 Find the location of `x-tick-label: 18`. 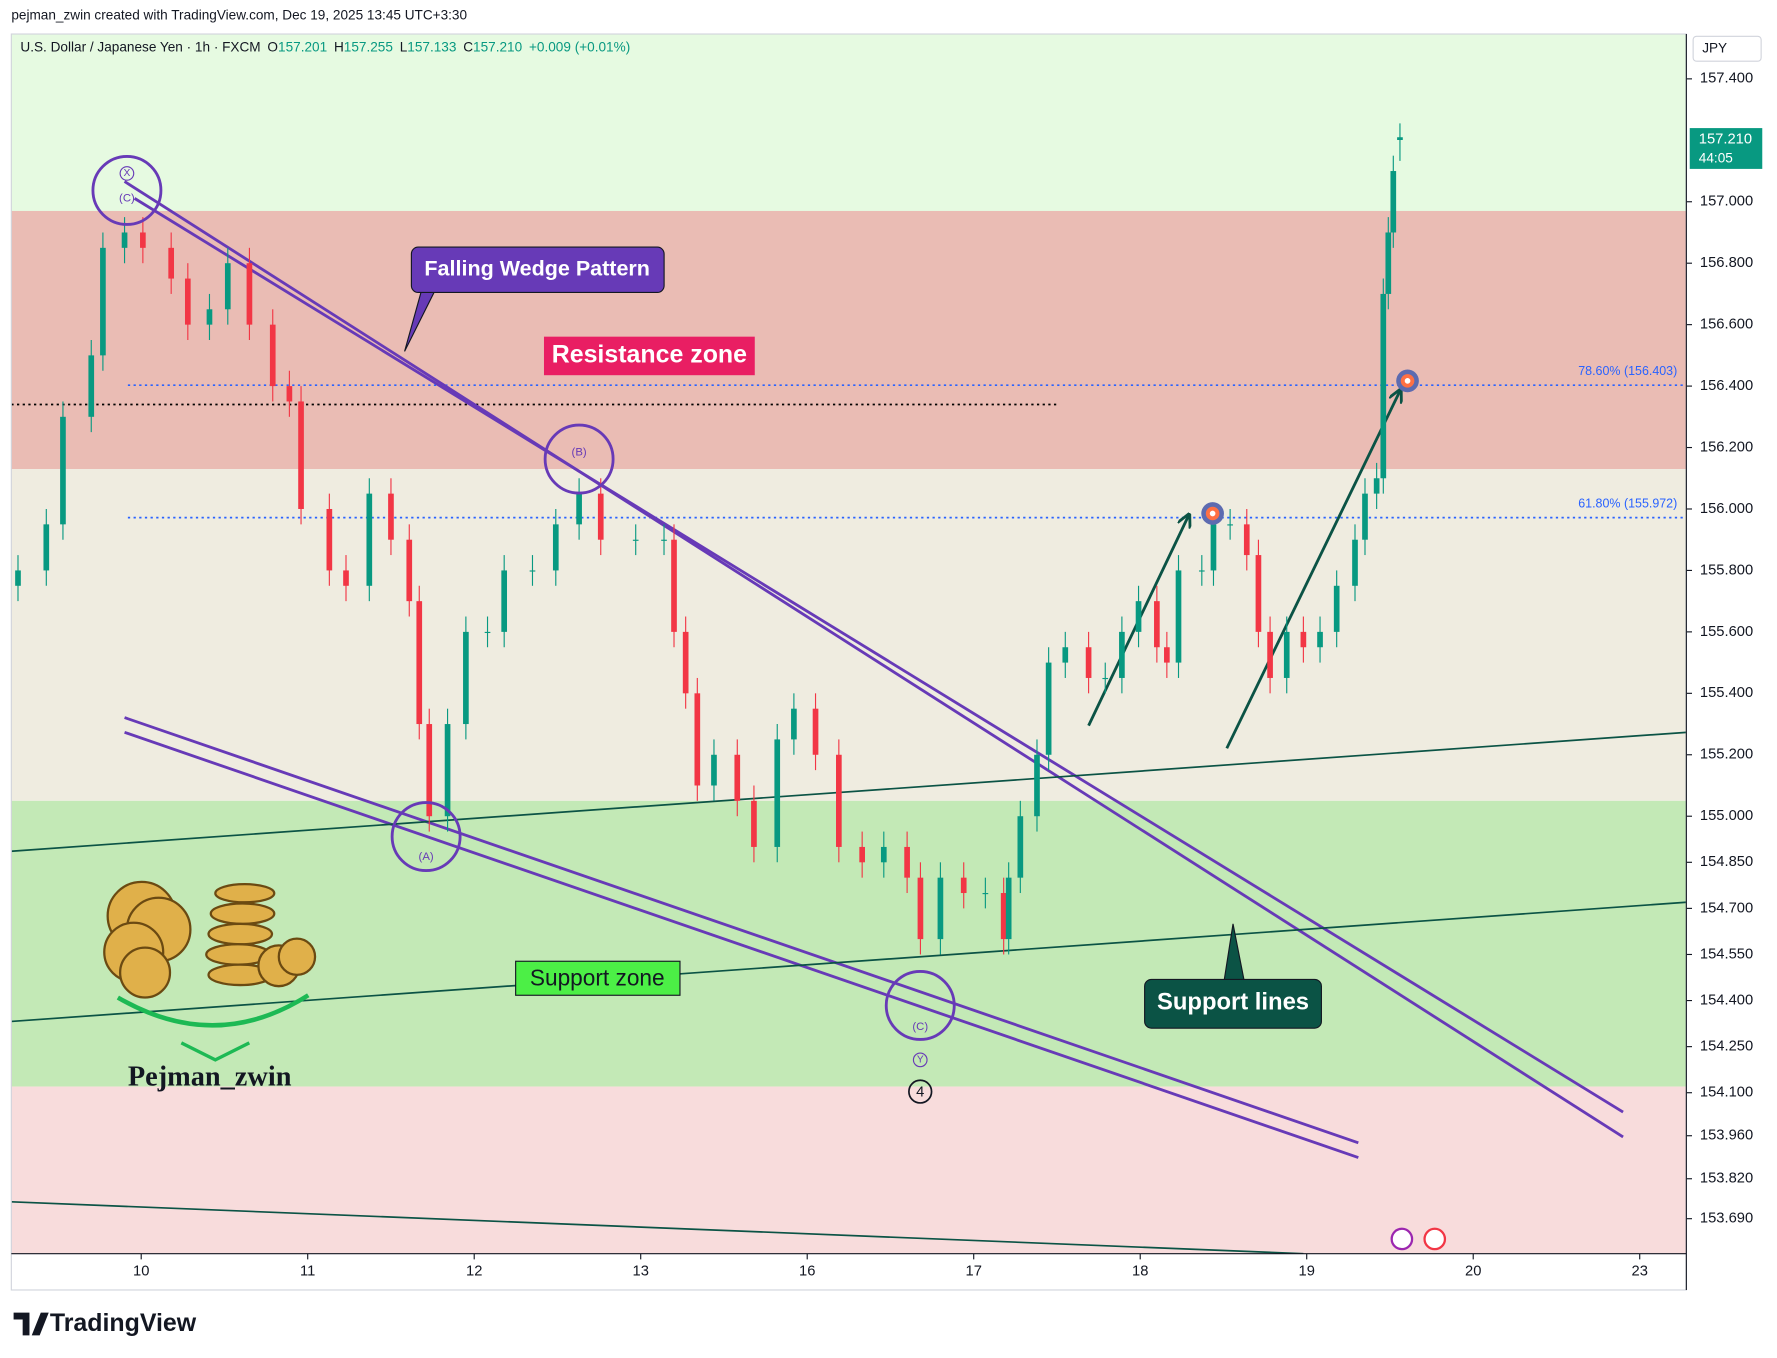

x-tick-label: 18 is located at coordinates (1140, 1272).